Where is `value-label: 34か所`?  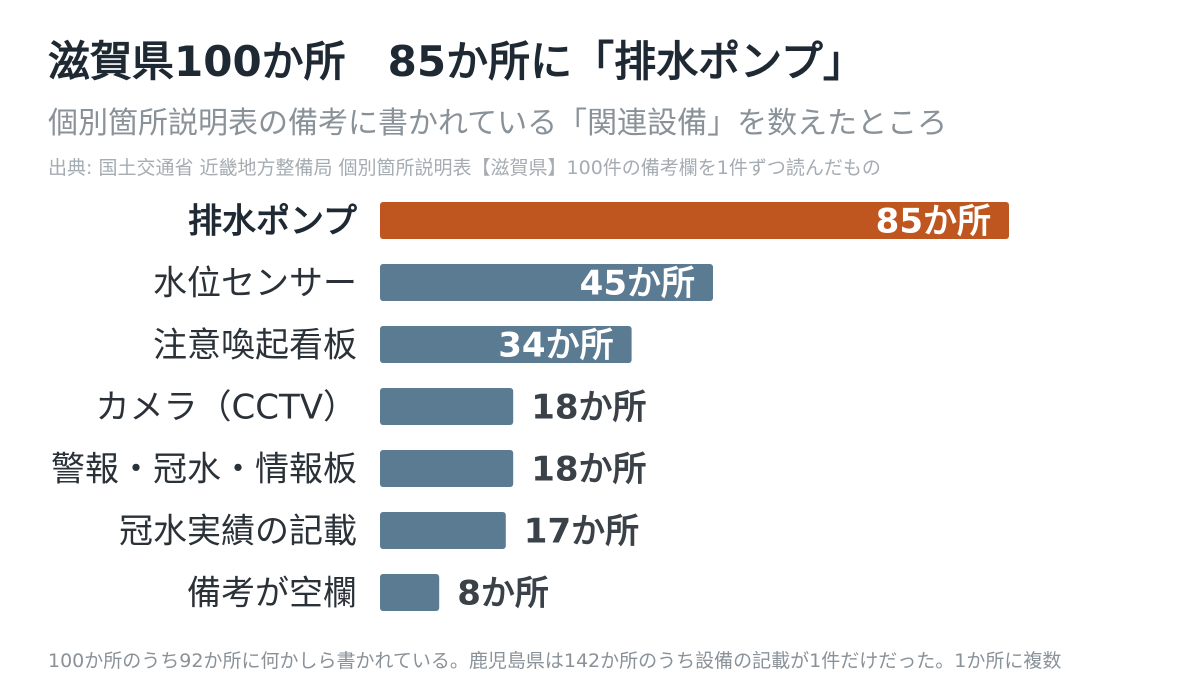
value-label: 34か所 is located at coordinates (555, 346).